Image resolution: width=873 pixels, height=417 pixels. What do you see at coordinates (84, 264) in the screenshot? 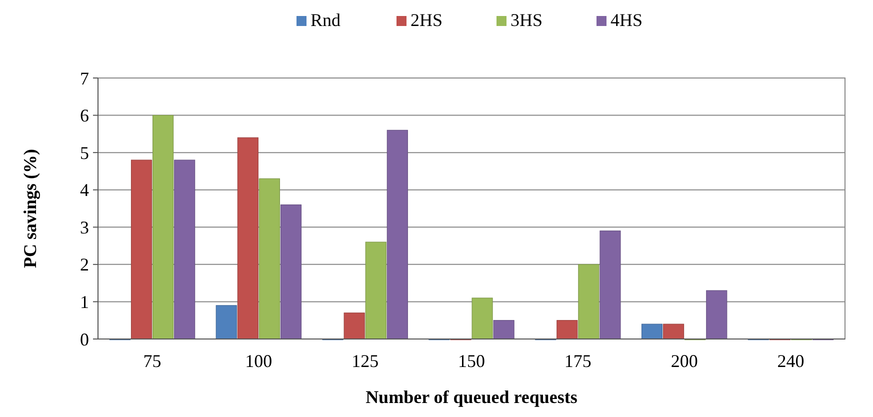
I see `y-tick-label: 2` at bounding box center [84, 264].